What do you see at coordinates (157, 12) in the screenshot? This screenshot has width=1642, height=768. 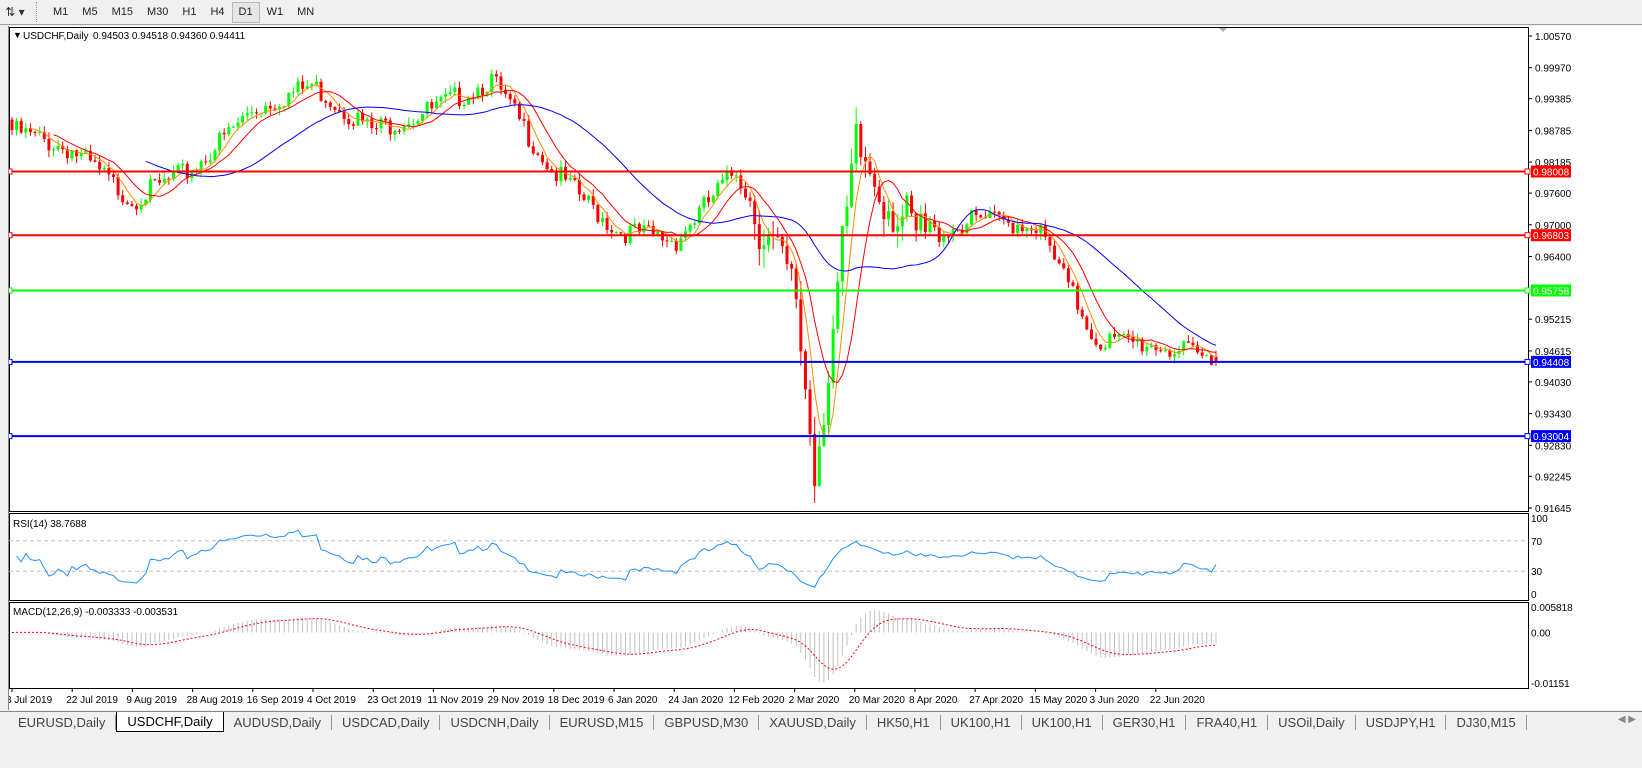 I see `timeframe-m30: M30` at bounding box center [157, 12].